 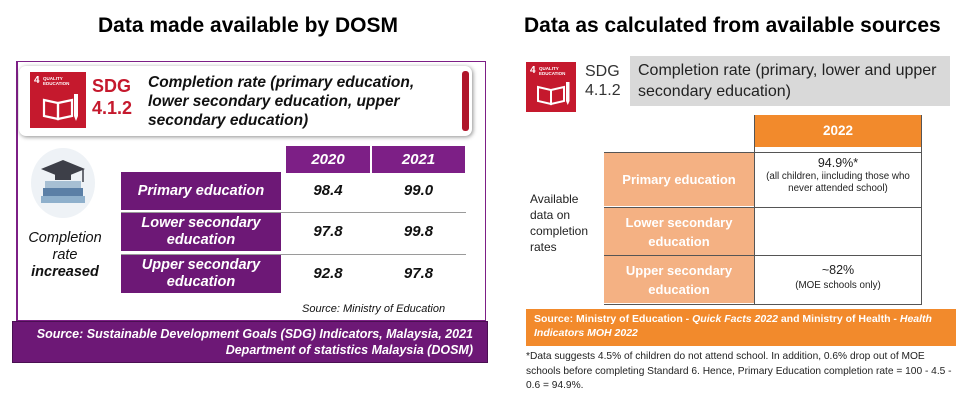 What do you see at coordinates (65, 272) in the screenshot?
I see `completion-rate-increased: increased` at bounding box center [65, 272].